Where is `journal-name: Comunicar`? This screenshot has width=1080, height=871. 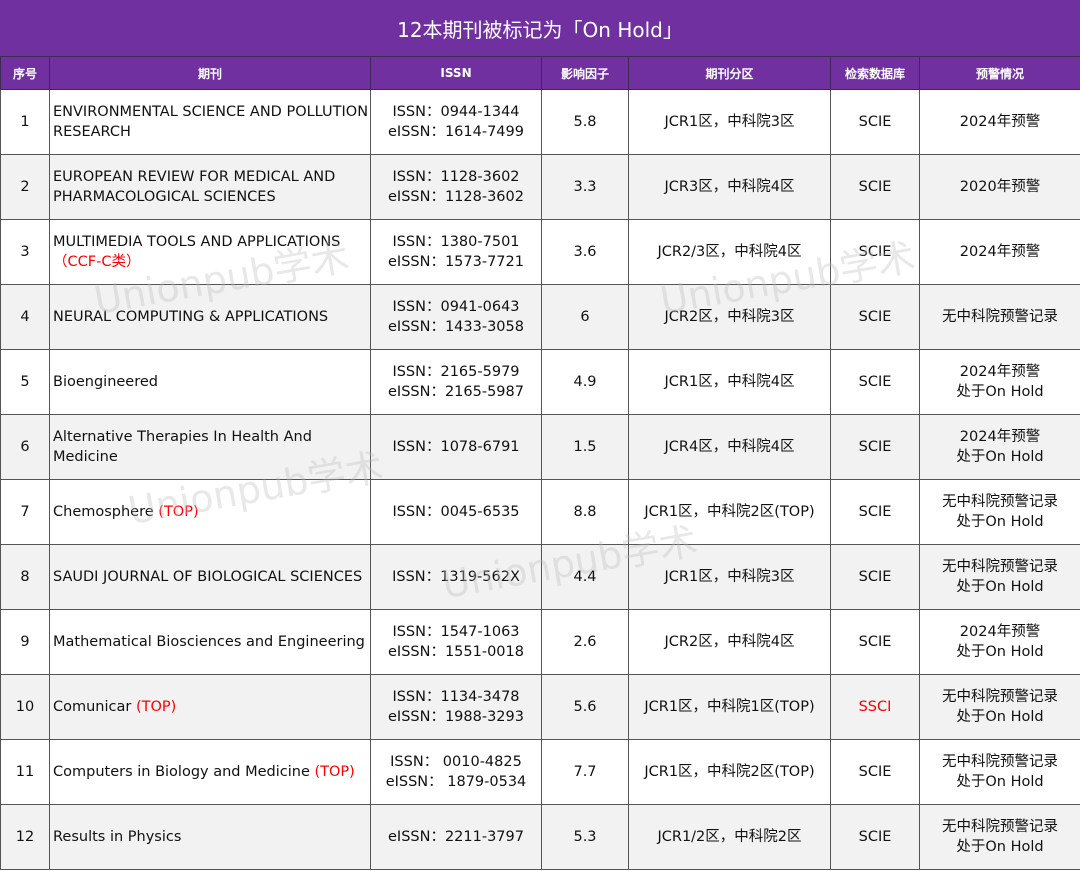
journal-name: Comunicar is located at coordinates (92, 707).